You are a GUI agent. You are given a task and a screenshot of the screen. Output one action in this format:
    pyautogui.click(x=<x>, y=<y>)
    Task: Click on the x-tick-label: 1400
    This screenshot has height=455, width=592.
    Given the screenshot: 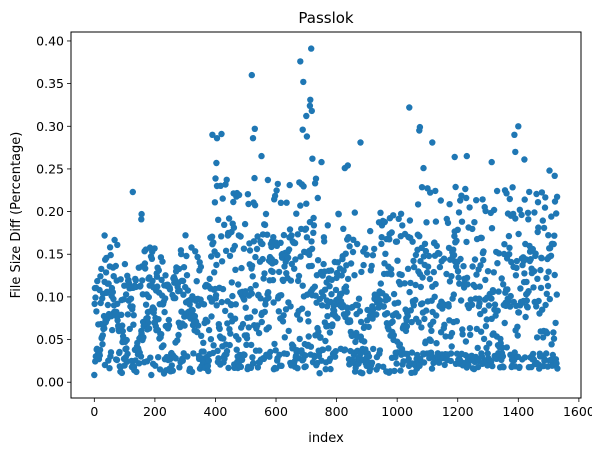 What is the action you would take?
    pyautogui.click(x=518, y=411)
    